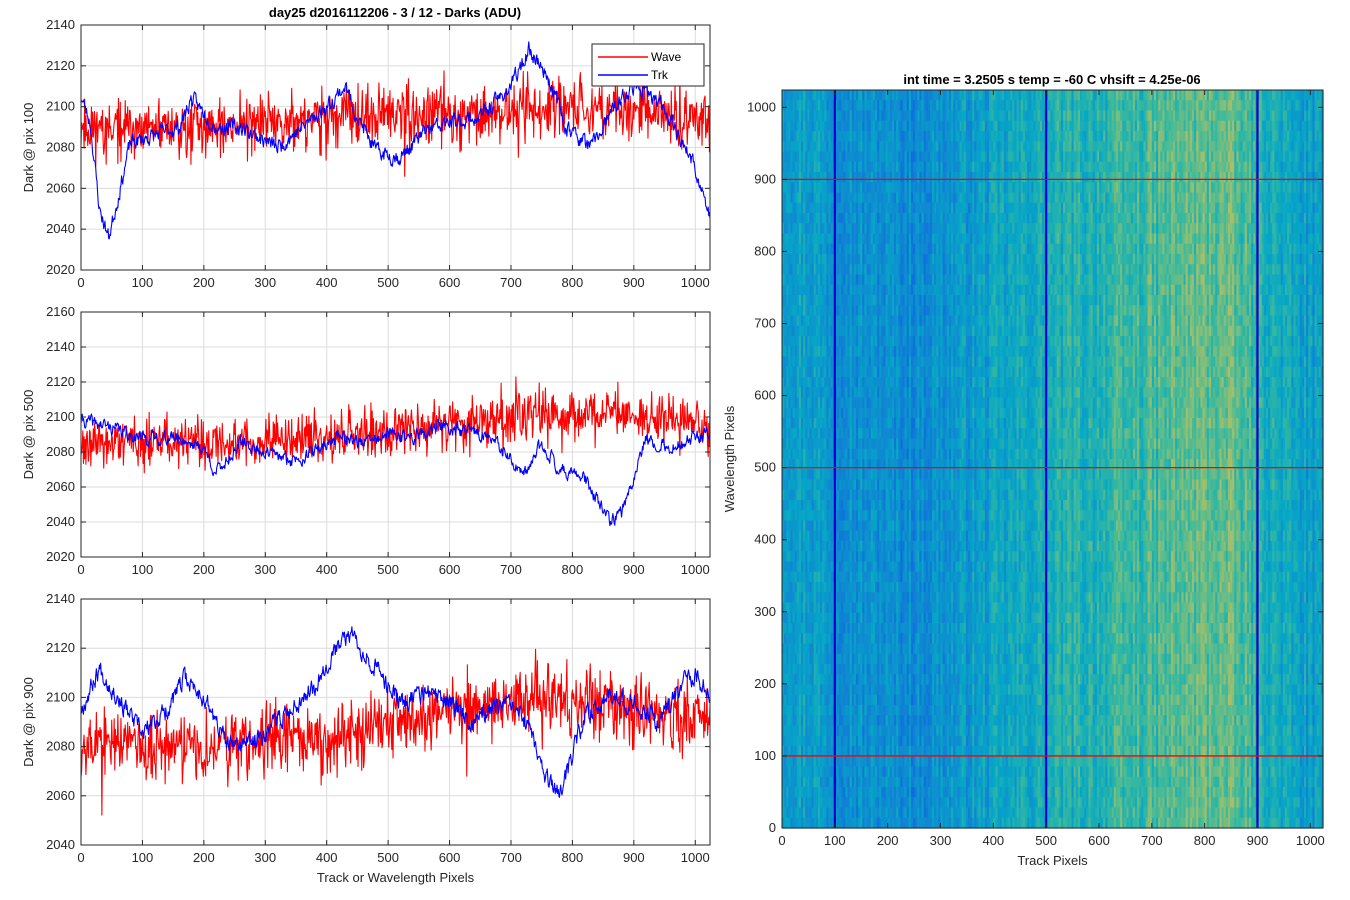 Image resolution: width=1350 pixels, height=900 pixels. Describe the element at coordinates (28, 722) in the screenshot. I see `y-axis-label: Dark @ pix 900` at that location.